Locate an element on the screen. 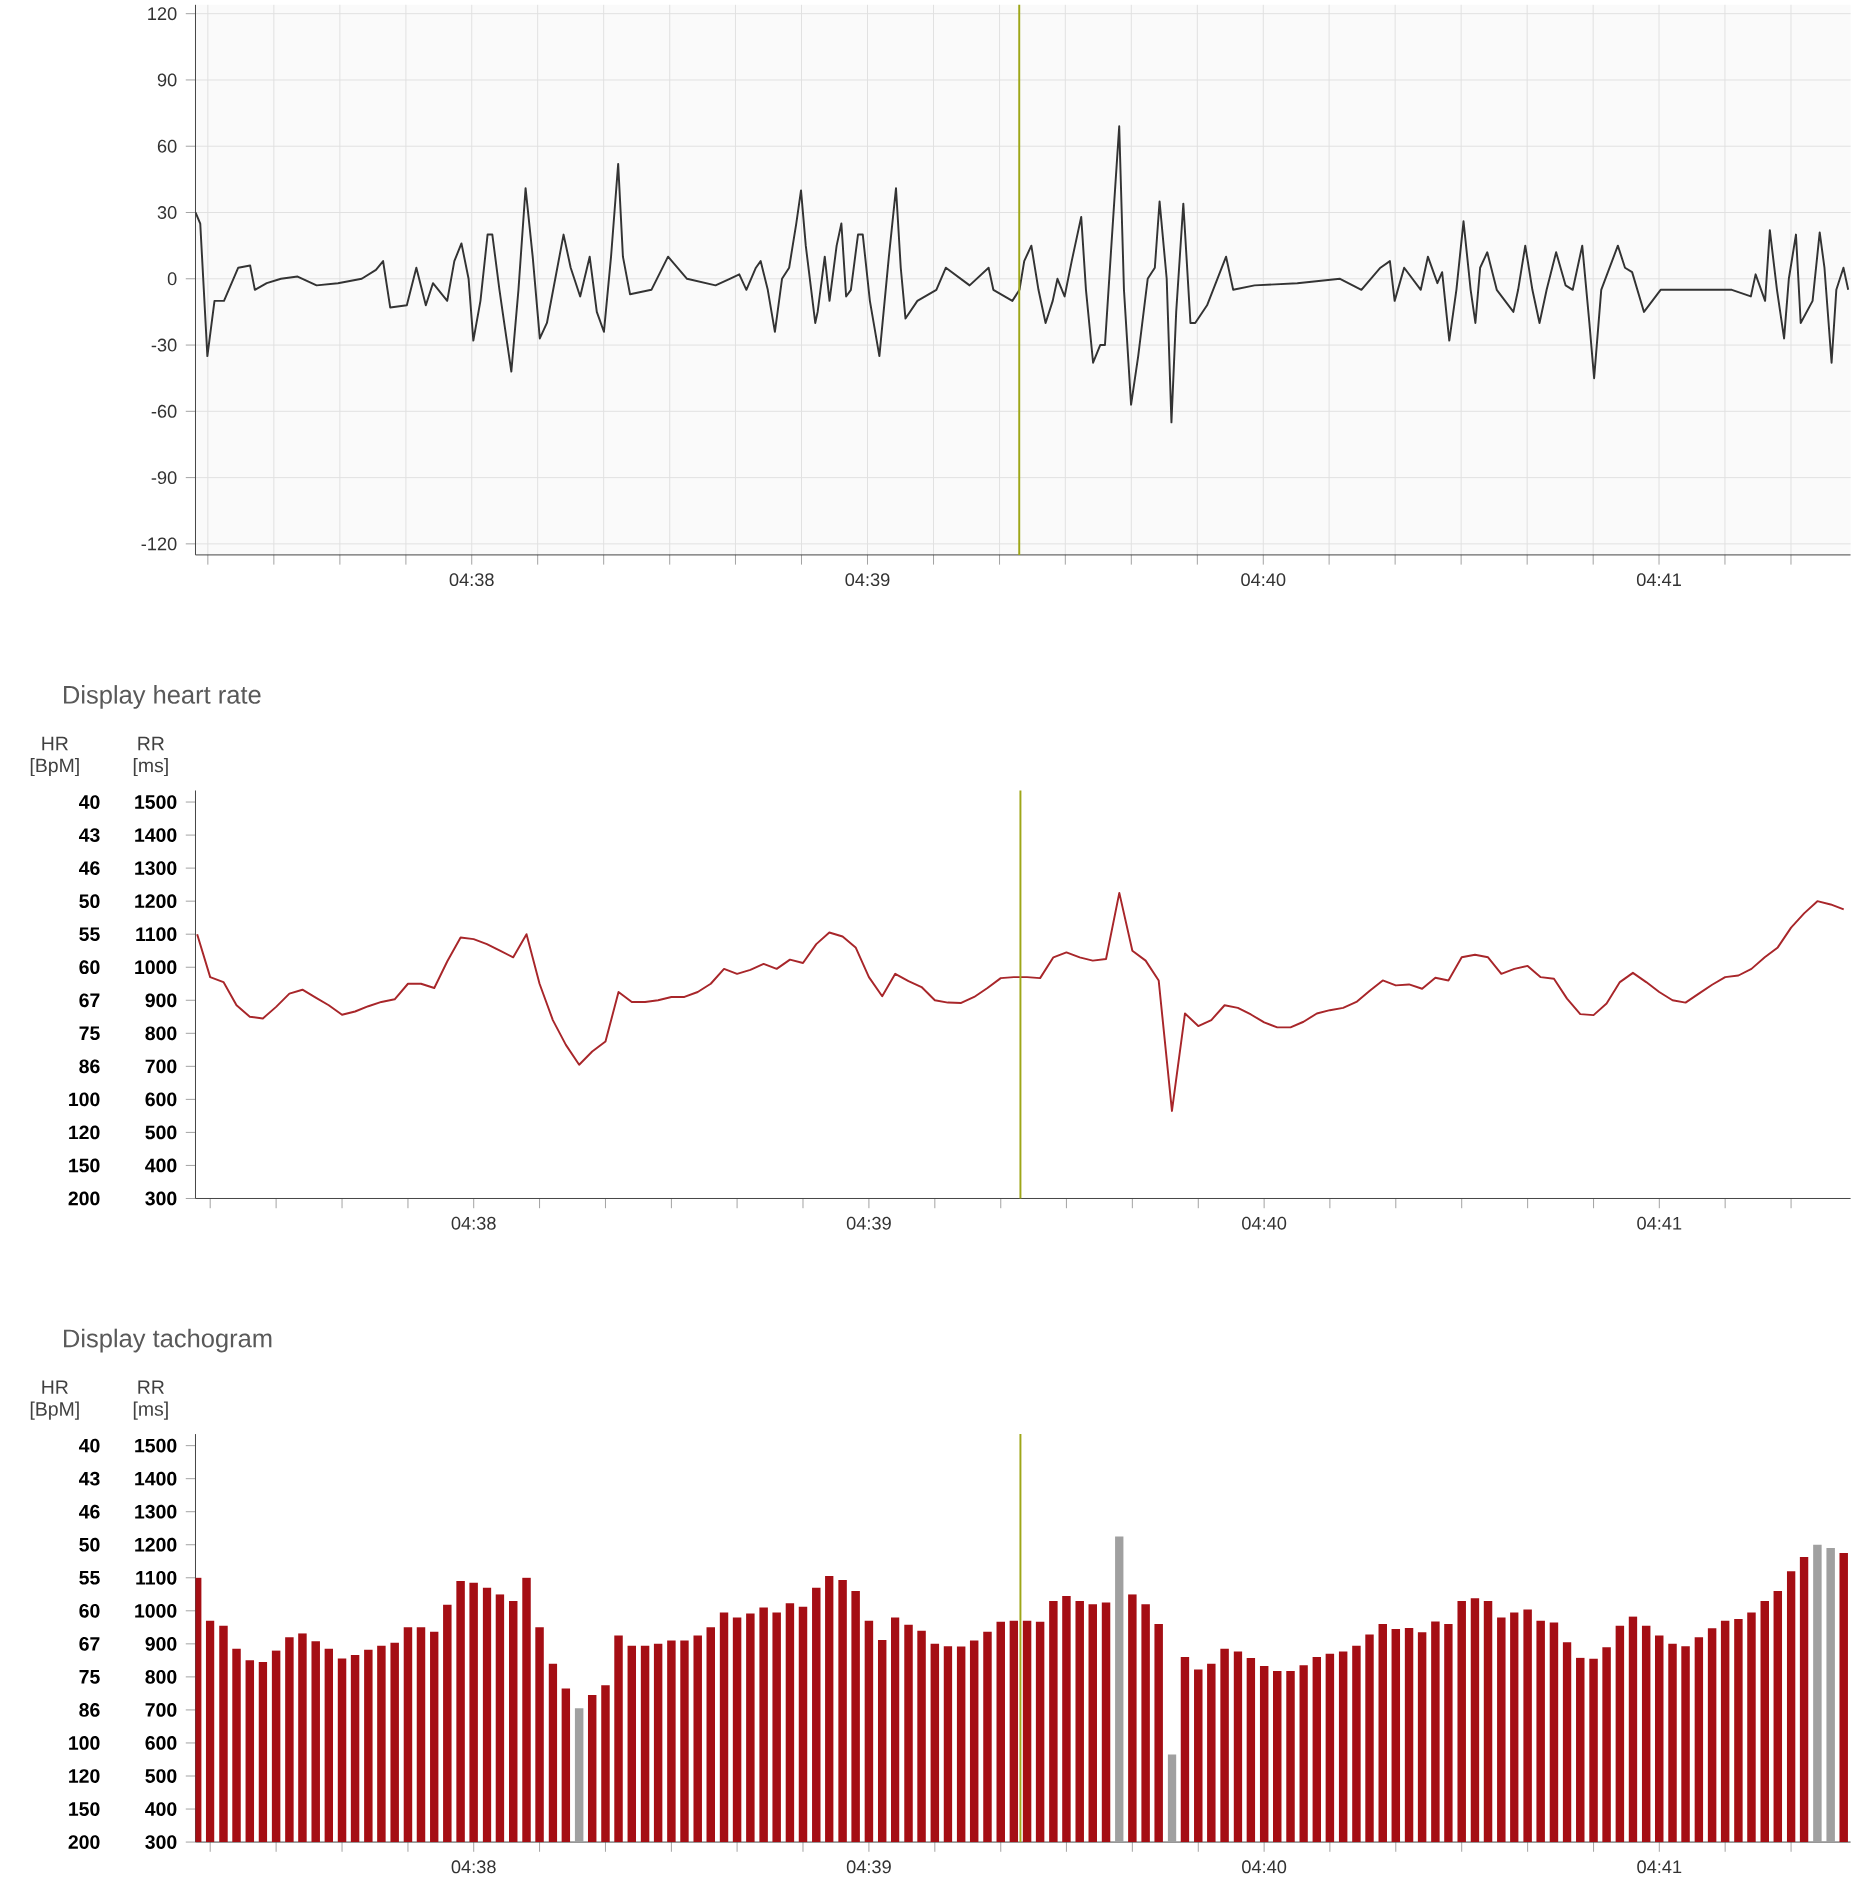 The width and height of the screenshot is (1869, 1904). y-tick-label: 60 is located at coordinates (167, 146).